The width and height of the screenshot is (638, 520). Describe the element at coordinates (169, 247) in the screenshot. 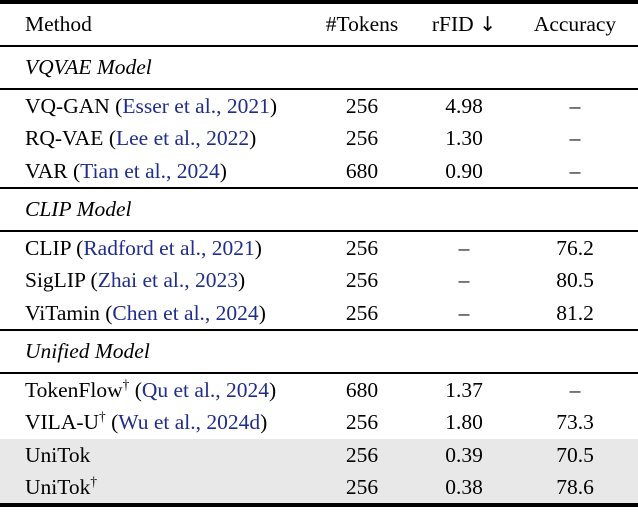

I see `citation-link: Radford et al., 2021` at that location.